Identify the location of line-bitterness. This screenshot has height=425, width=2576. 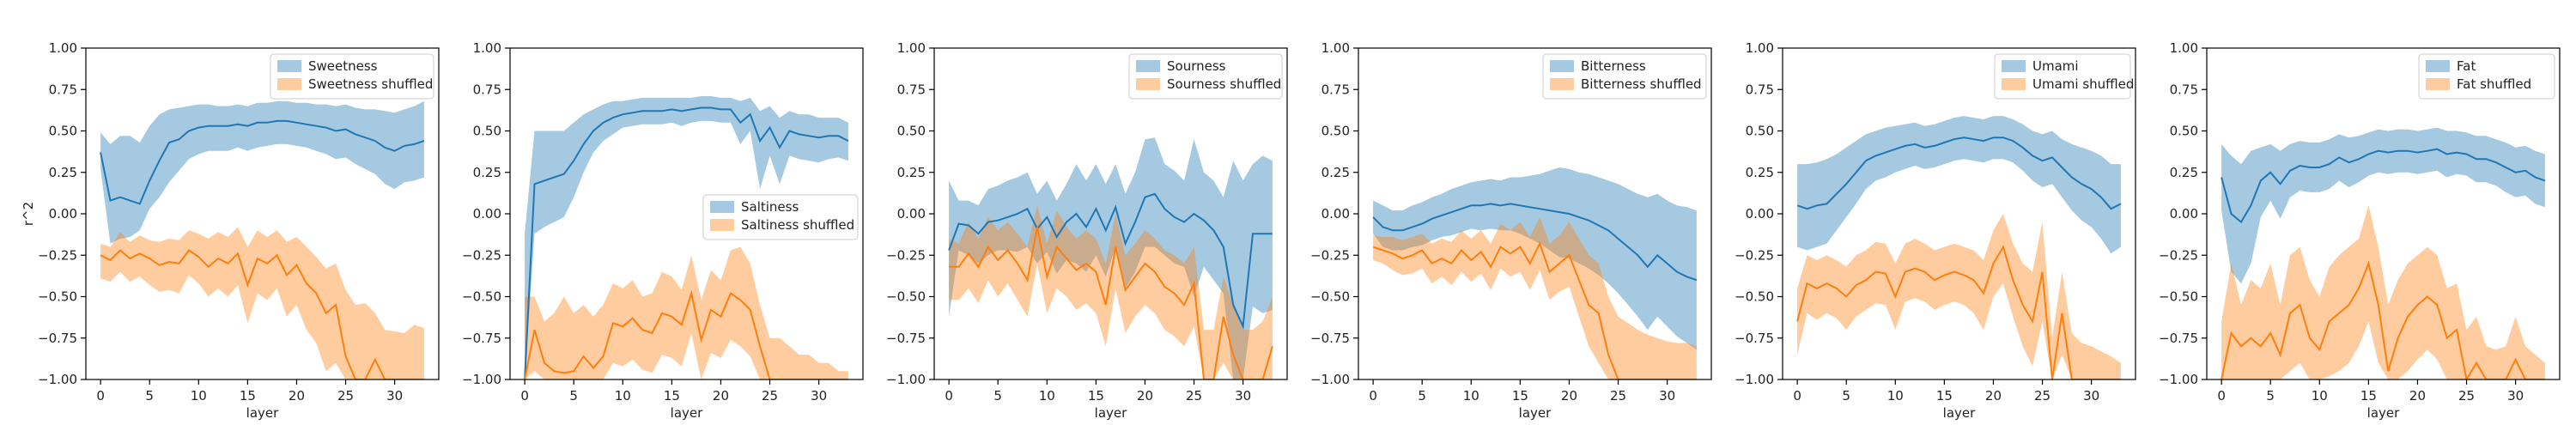
(1535, 242).